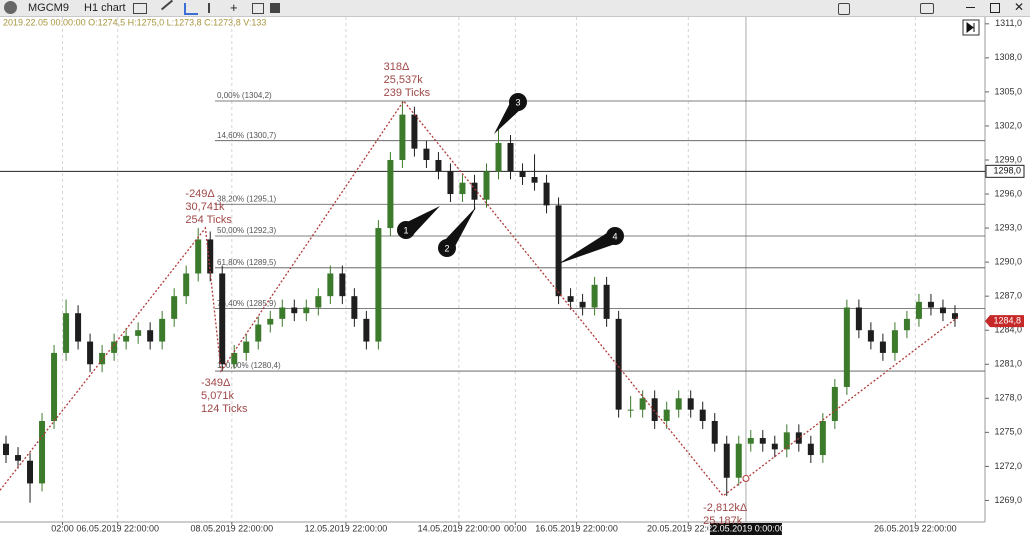 The width and height of the screenshot is (1030, 552). I want to click on save-button, so click(275, 8).